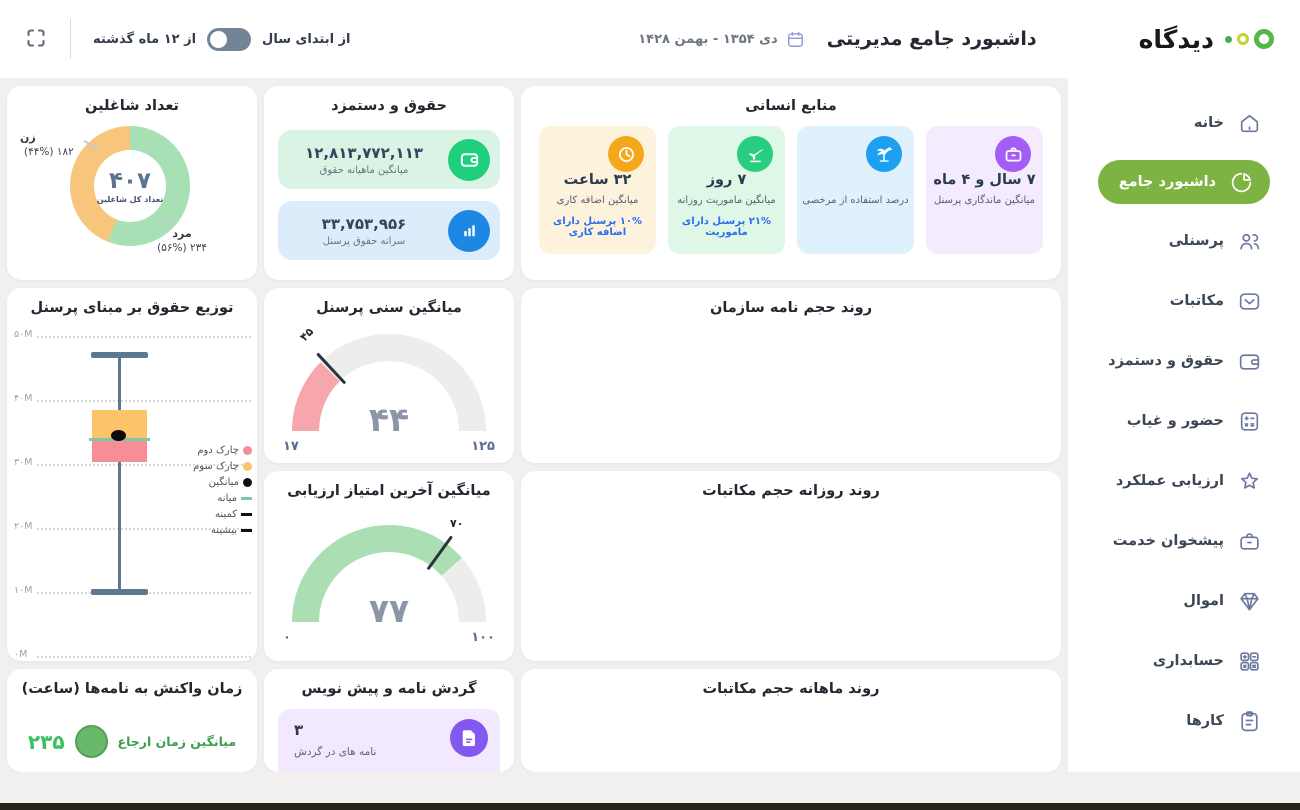 This screenshot has height=810, width=1300. Describe the element at coordinates (389, 308) in the screenshot. I see `card-title: میانگین سنی پرسنل` at that location.